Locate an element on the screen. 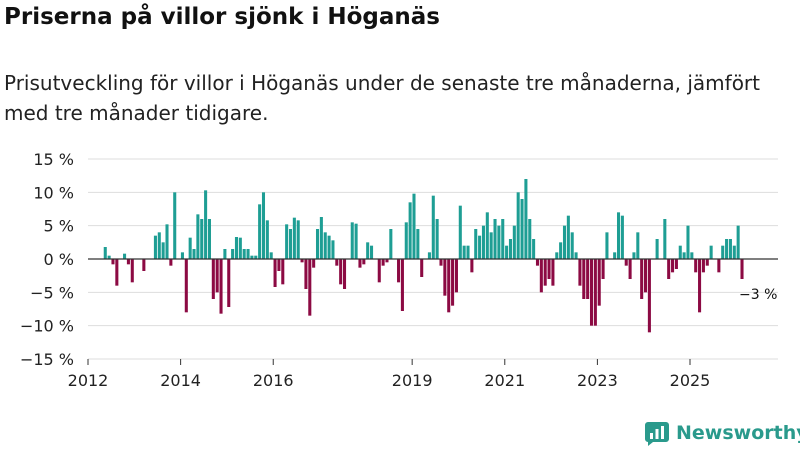 Image resolution: width=800 pixels, height=450 pixels. y-tick-label: −10 % is located at coordinates (47, 326).